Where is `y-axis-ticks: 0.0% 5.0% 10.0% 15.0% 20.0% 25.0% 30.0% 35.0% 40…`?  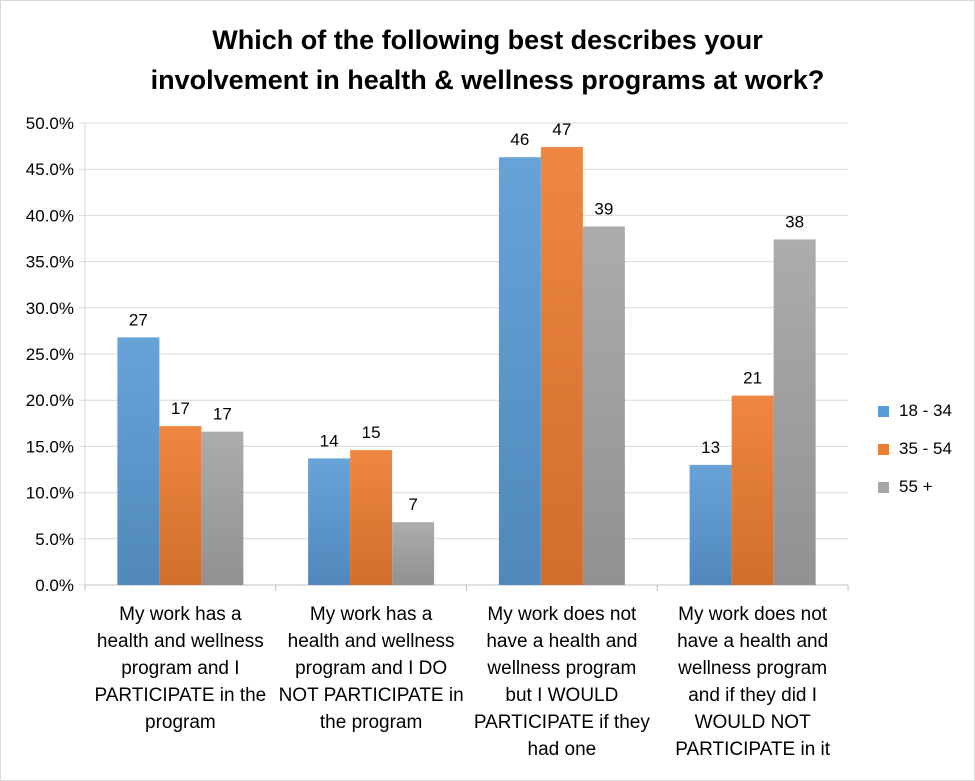 y-axis-ticks: 0.0% 5.0% 10.0% 15.0% 20.0% 25.0% 30.0% 35.0% 40… is located at coordinates (50, 354).